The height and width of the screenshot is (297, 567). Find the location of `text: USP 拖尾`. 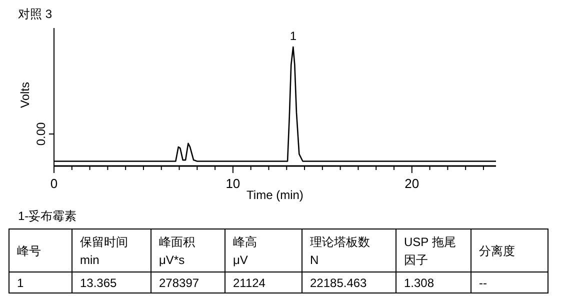

text: USP 拖尾 is located at coordinates (430, 242).